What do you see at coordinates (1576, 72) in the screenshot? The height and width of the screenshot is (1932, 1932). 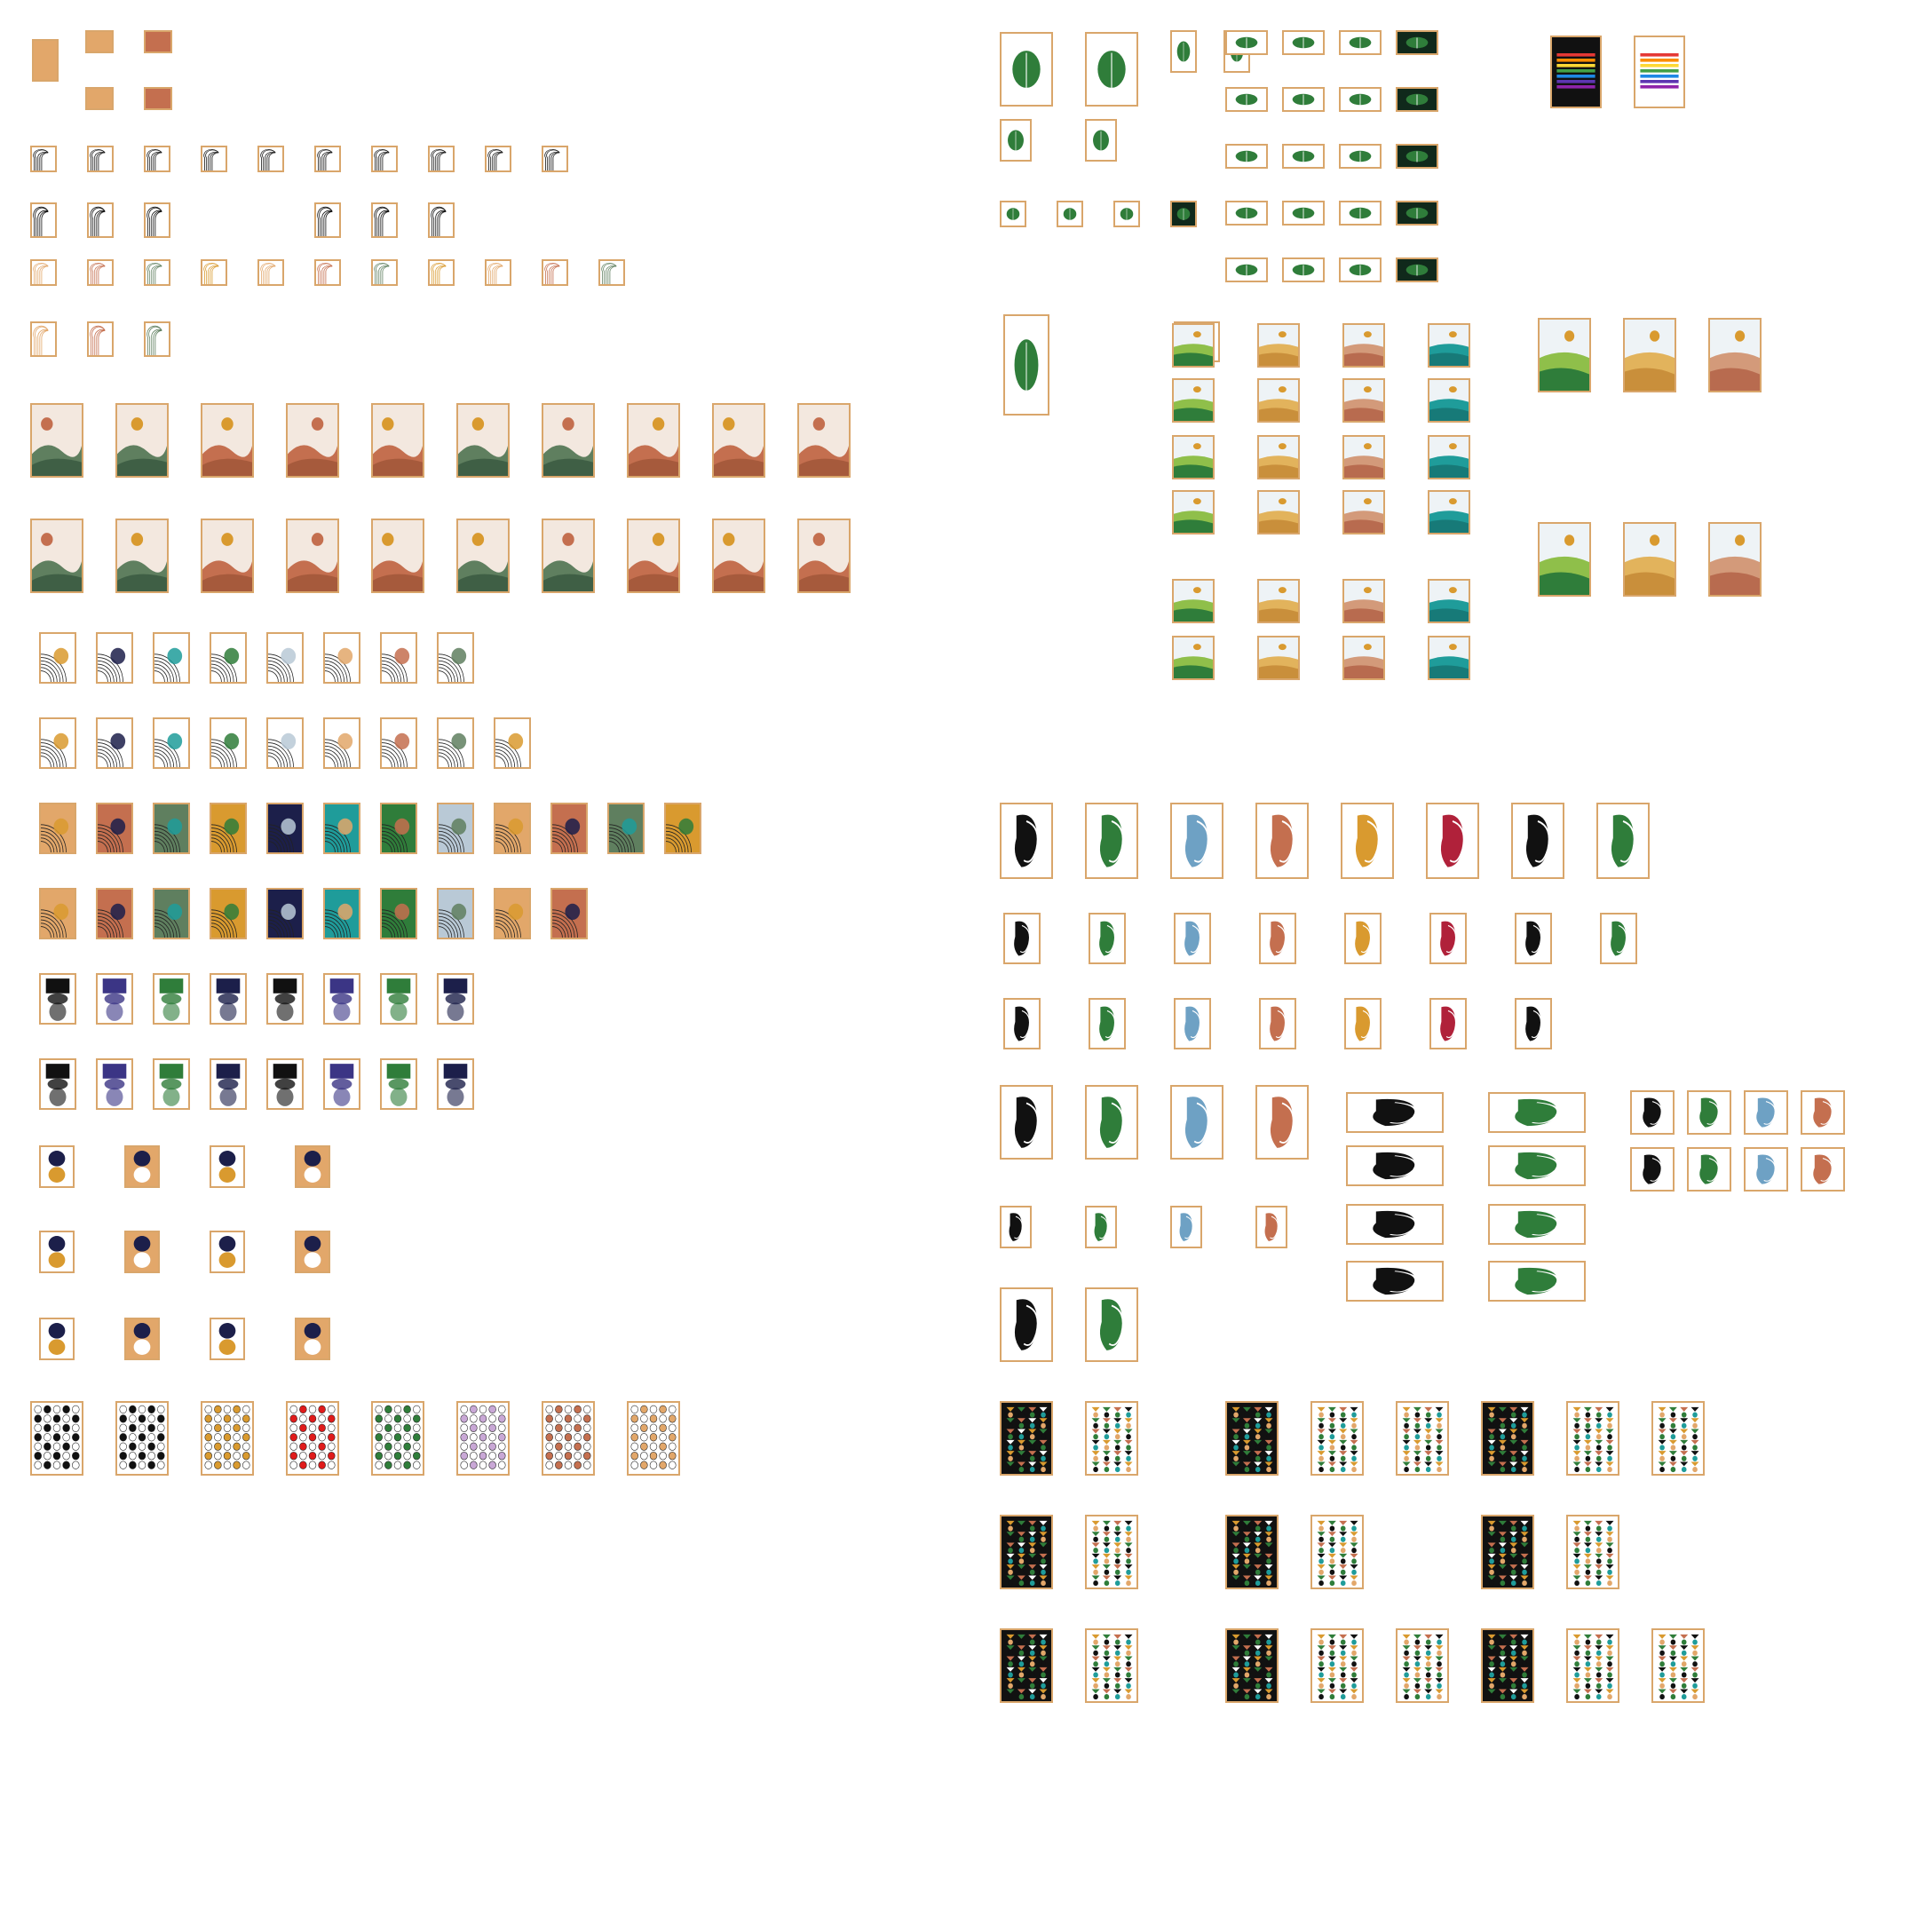 I see `rainbow-stripes-thumbnail` at bounding box center [1576, 72].